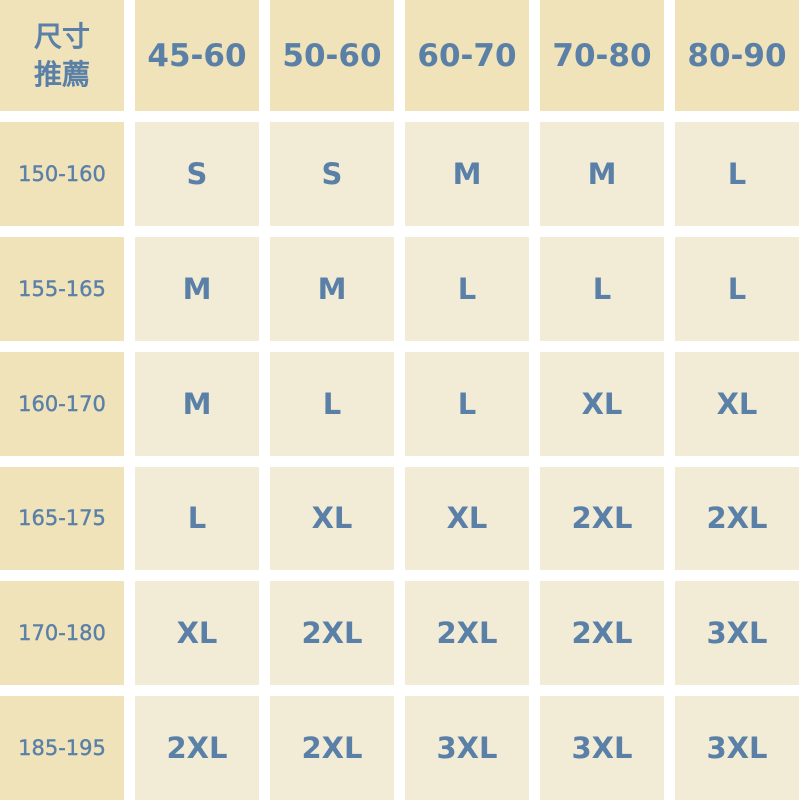  Describe the element at coordinates (61, 36) in the screenshot. I see `corner-line-1: 尺寸` at that location.